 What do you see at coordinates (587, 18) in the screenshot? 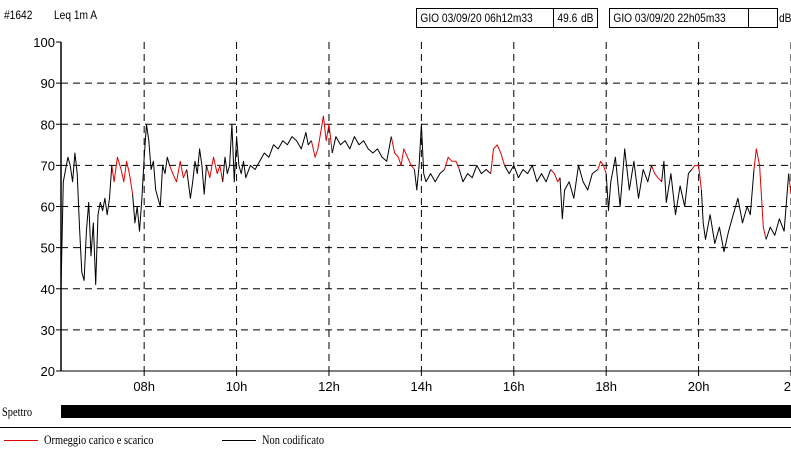
I see `cursor-value-unit: dB` at bounding box center [587, 18].